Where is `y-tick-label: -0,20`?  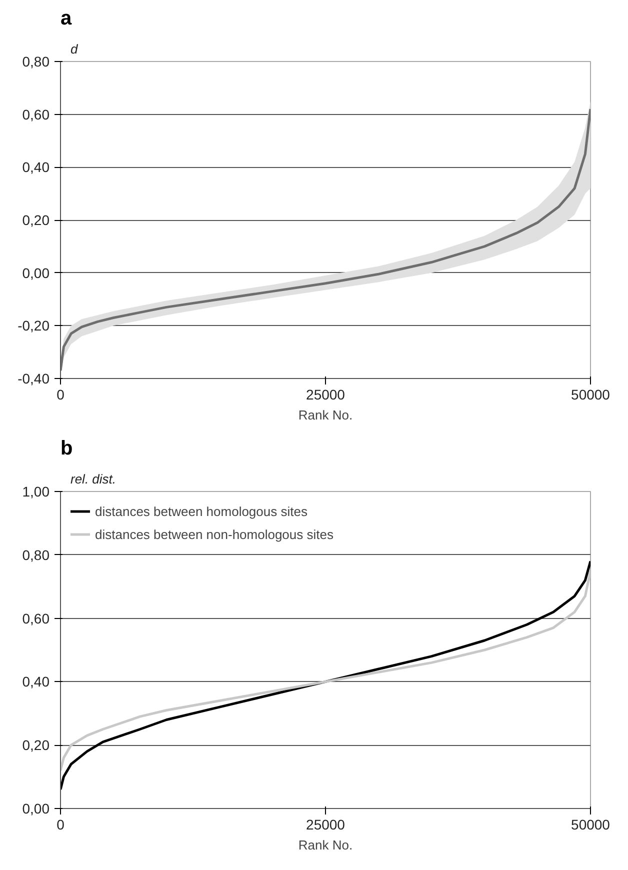
y-tick-label: -0,20 is located at coordinates (34, 326).